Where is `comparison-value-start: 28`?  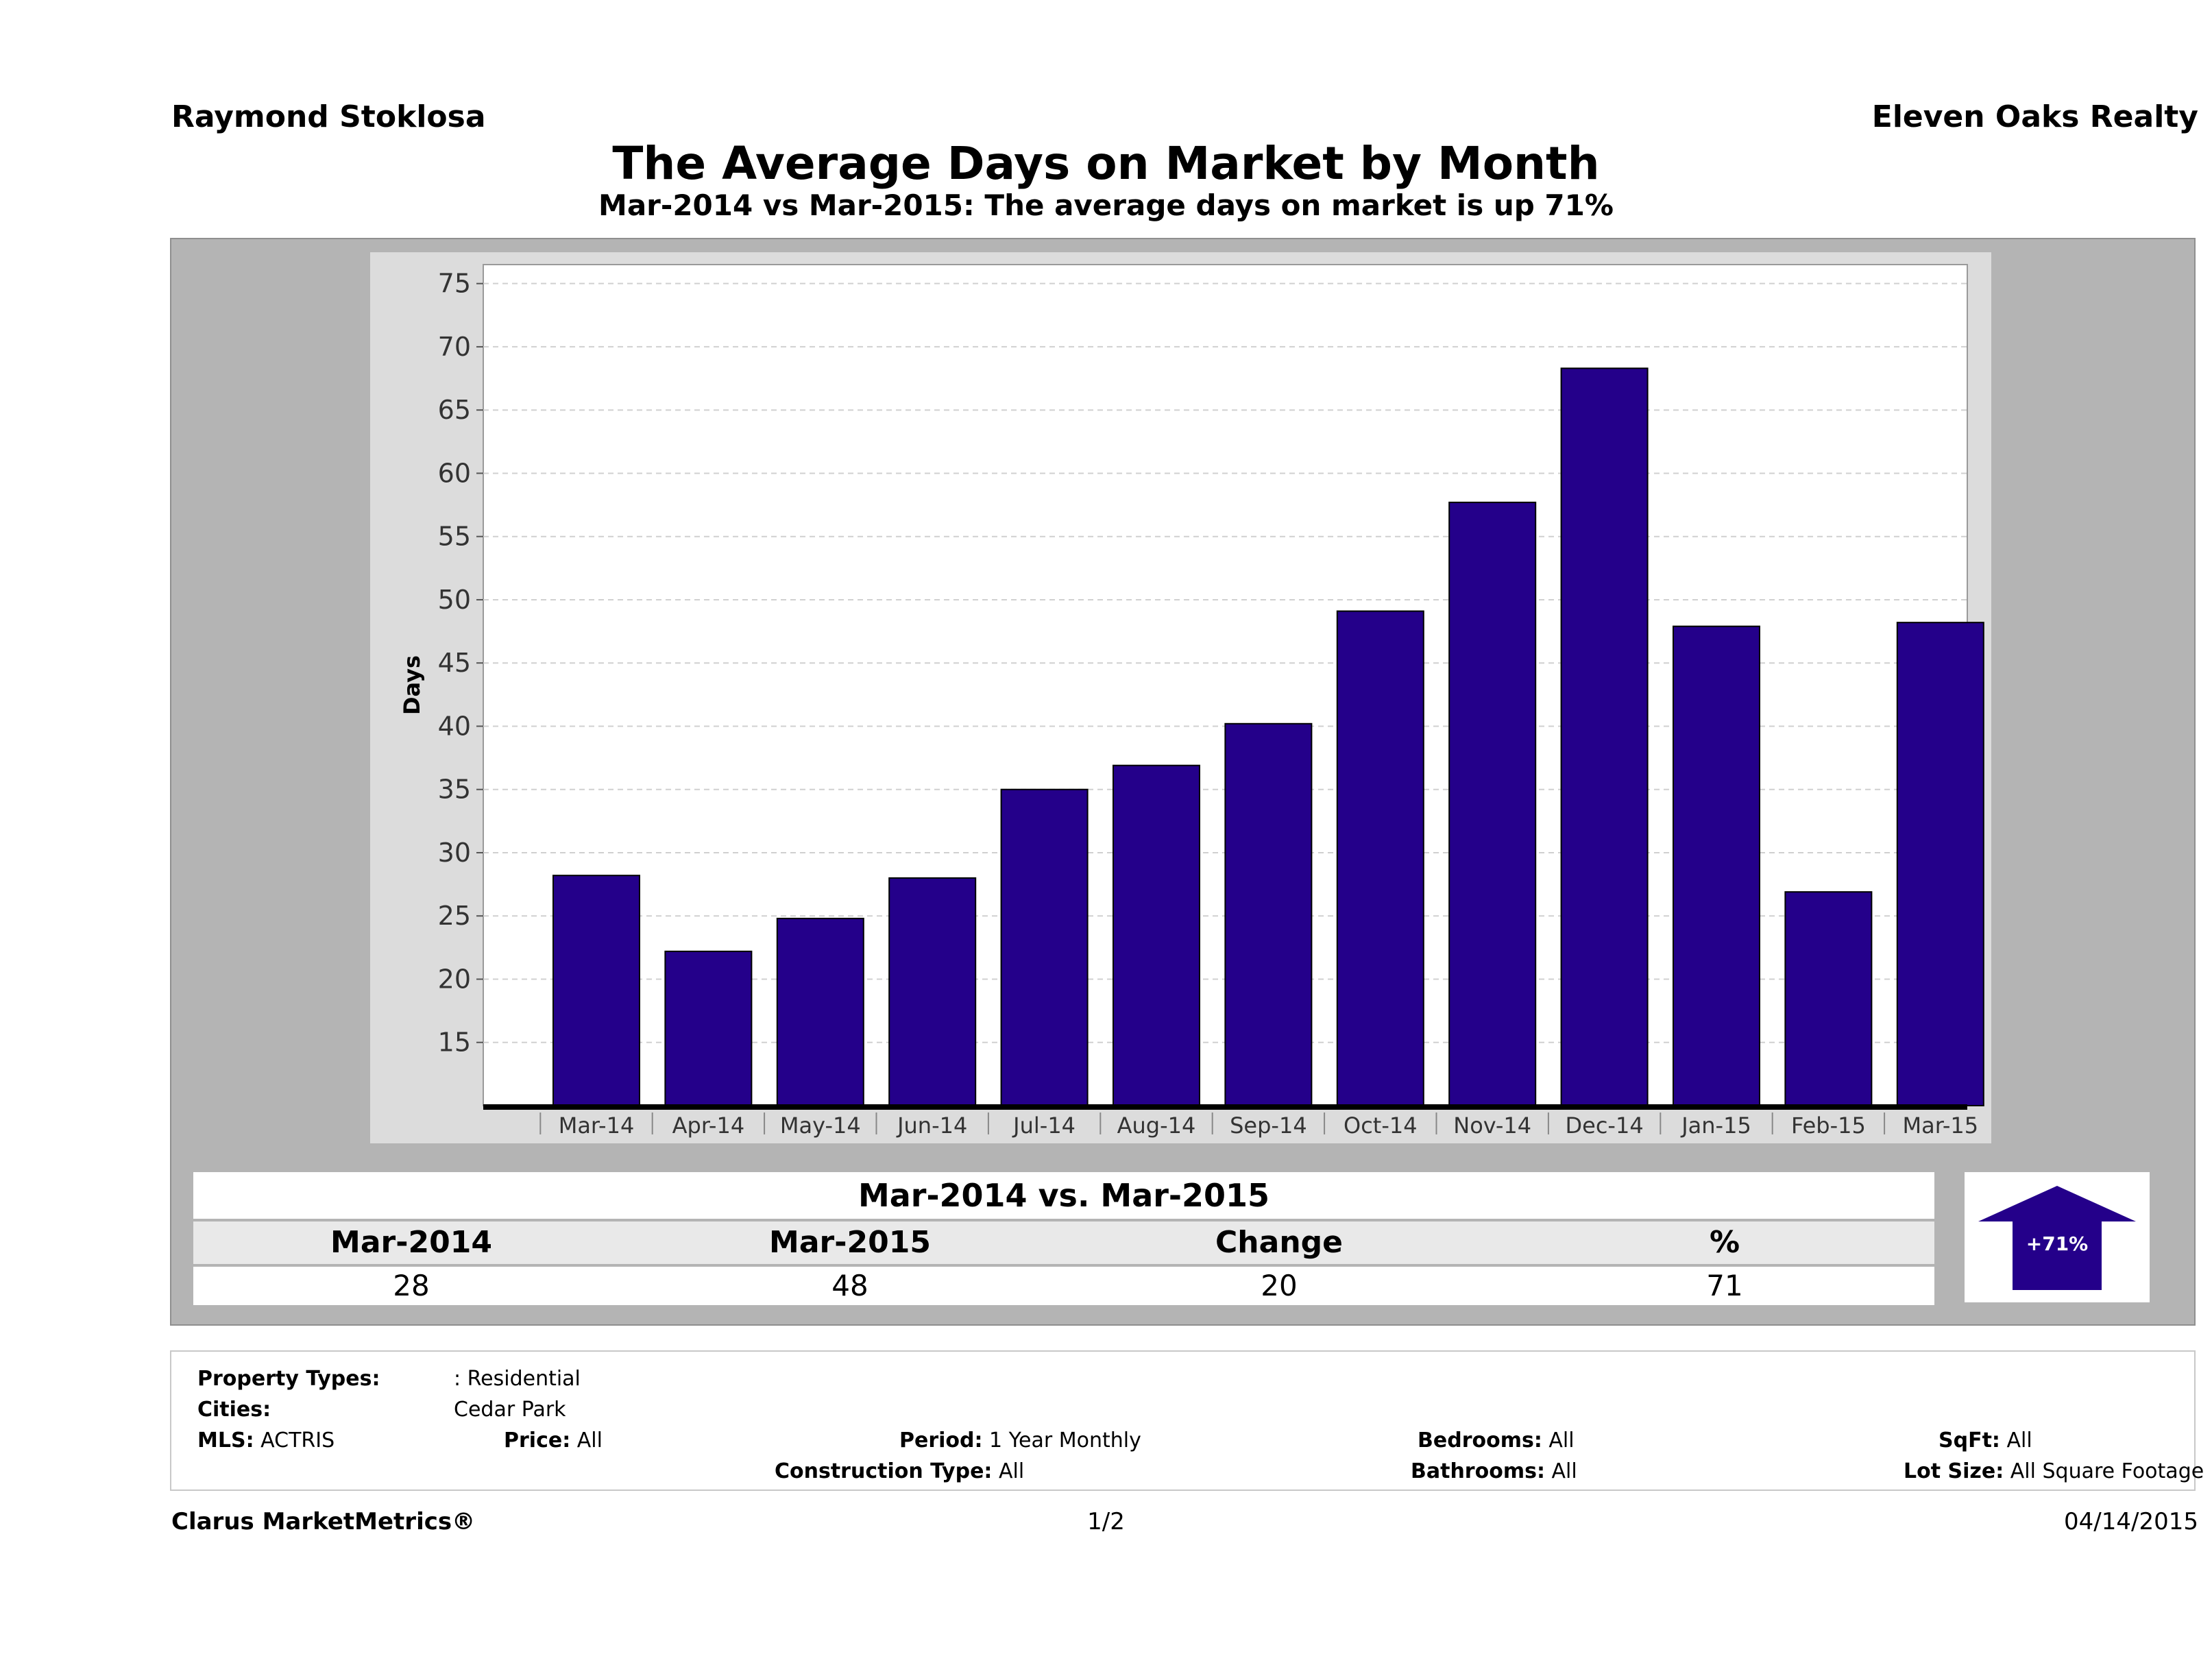 comparison-value-start: 28 is located at coordinates (411, 1285).